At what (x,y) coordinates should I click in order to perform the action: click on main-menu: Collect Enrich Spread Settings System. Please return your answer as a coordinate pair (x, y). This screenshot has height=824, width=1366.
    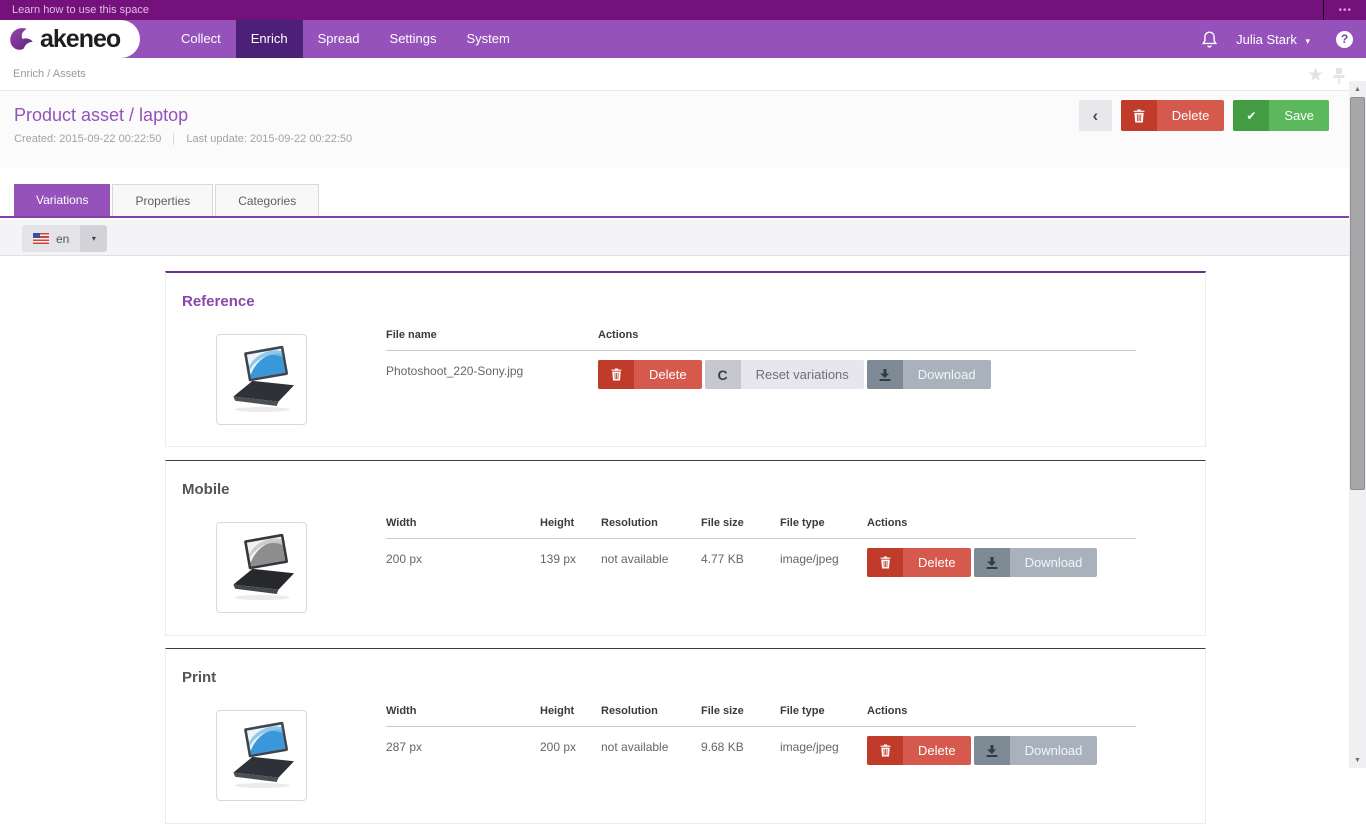
    Looking at the image, I should click on (345, 39).